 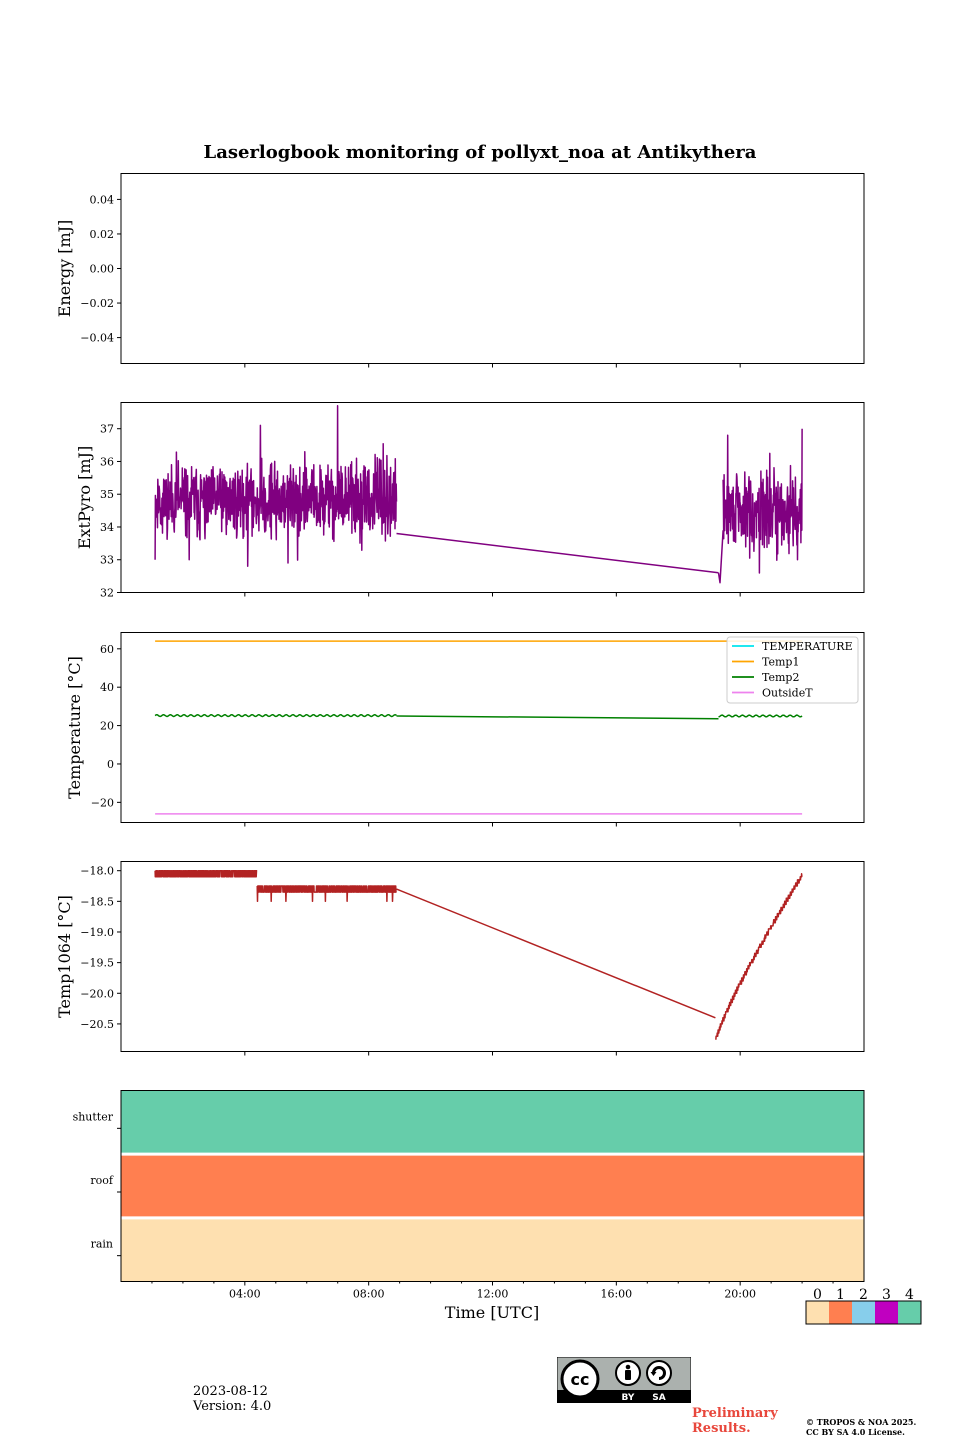 What do you see at coordinates (478, 494) in the screenshot?
I see `extpyro-series` at bounding box center [478, 494].